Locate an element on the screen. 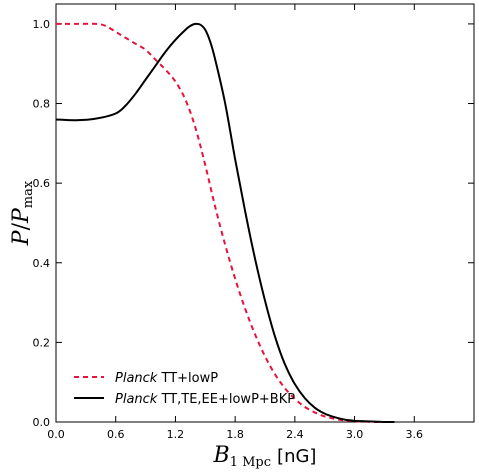 The image size is (479, 472). x-tick-label: 0.0 is located at coordinates (56, 434).